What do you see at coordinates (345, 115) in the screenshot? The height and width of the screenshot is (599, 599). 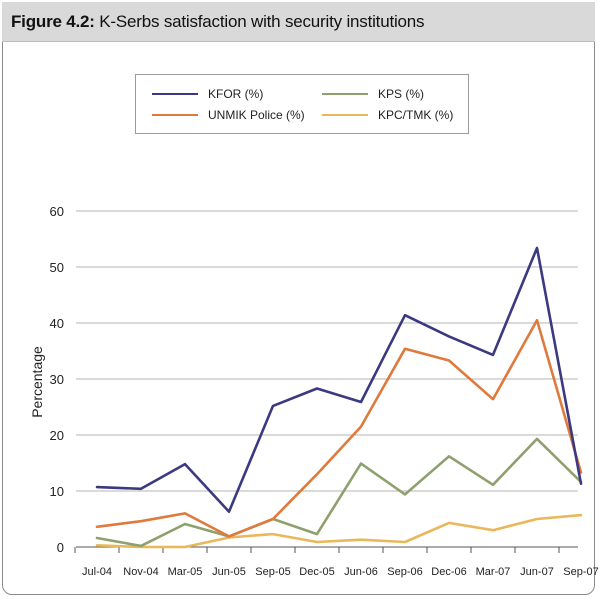 I see `legend-swatch-kpc` at bounding box center [345, 115].